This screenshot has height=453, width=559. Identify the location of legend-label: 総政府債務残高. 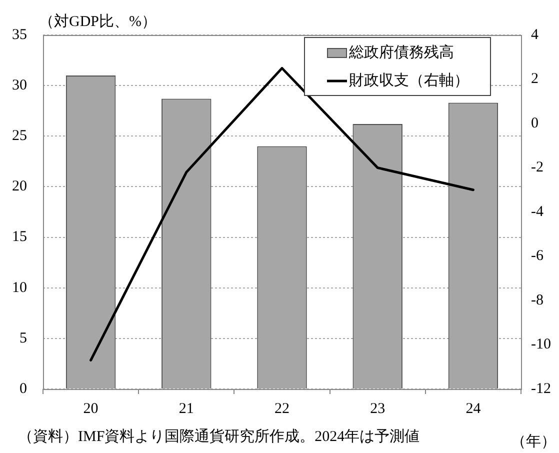
(401, 52).